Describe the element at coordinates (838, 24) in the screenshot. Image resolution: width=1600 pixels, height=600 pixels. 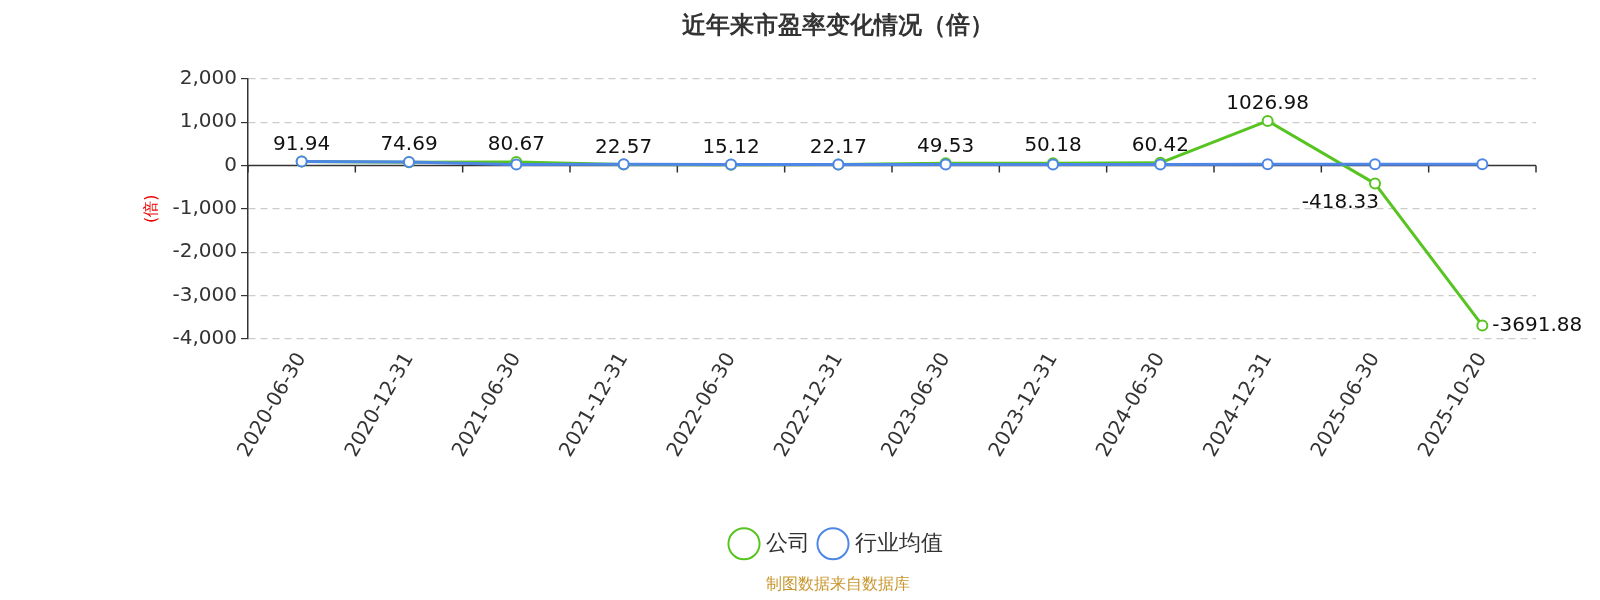
I see `chart-title: 近年来市盈率变化情况（倍）` at that location.